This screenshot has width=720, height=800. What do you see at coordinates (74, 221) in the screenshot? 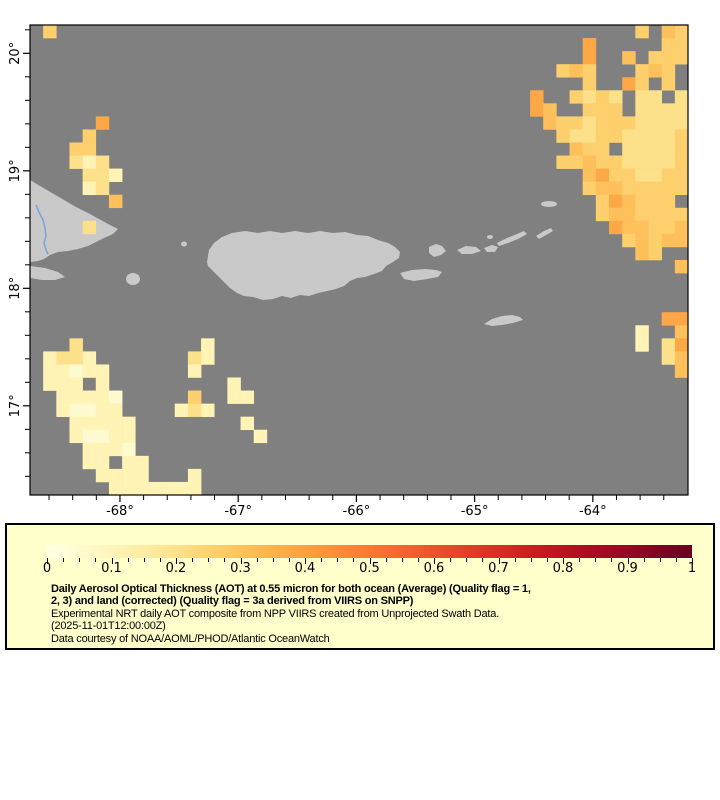
I see `land-hispaniola-east-coast` at bounding box center [74, 221].